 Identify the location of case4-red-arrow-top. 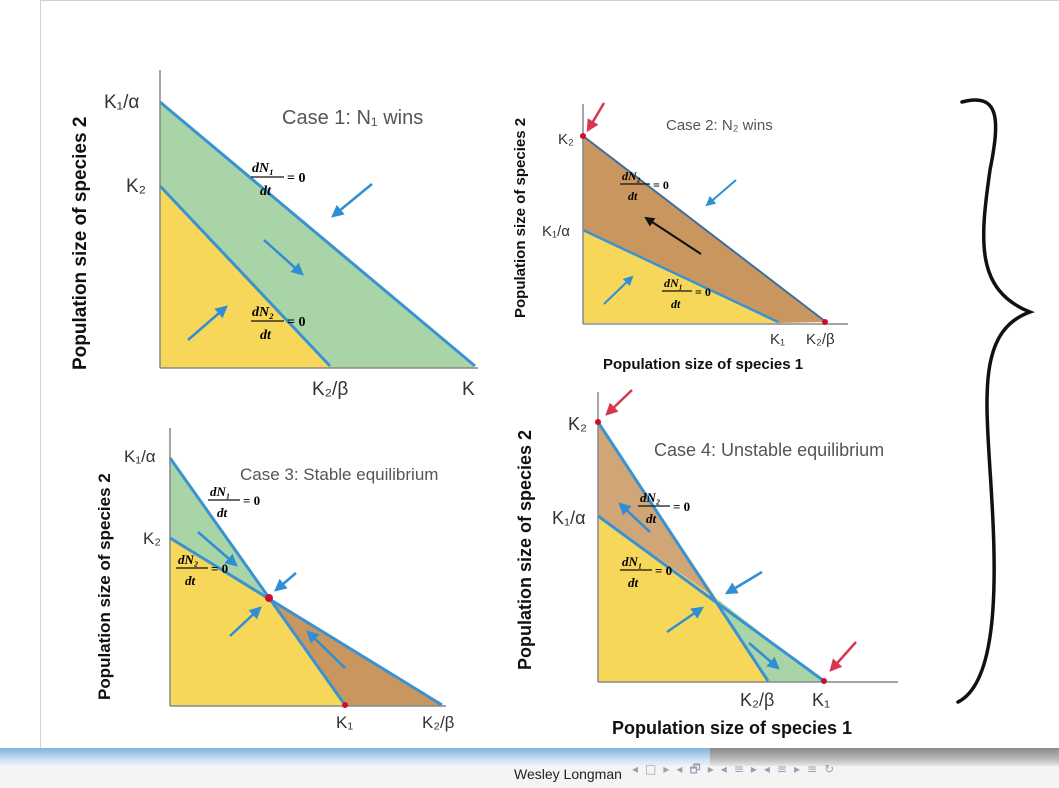
(619, 402).